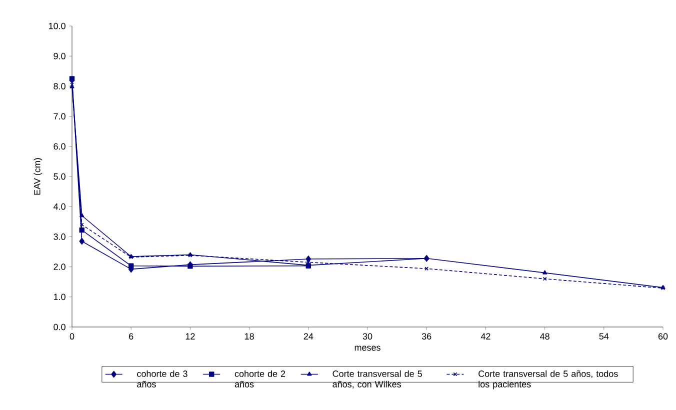 Image resolution: width=676 pixels, height=410 pixels. Describe the element at coordinates (60, 206) in the screenshot. I see `y-tick-label: 4.0` at that location.